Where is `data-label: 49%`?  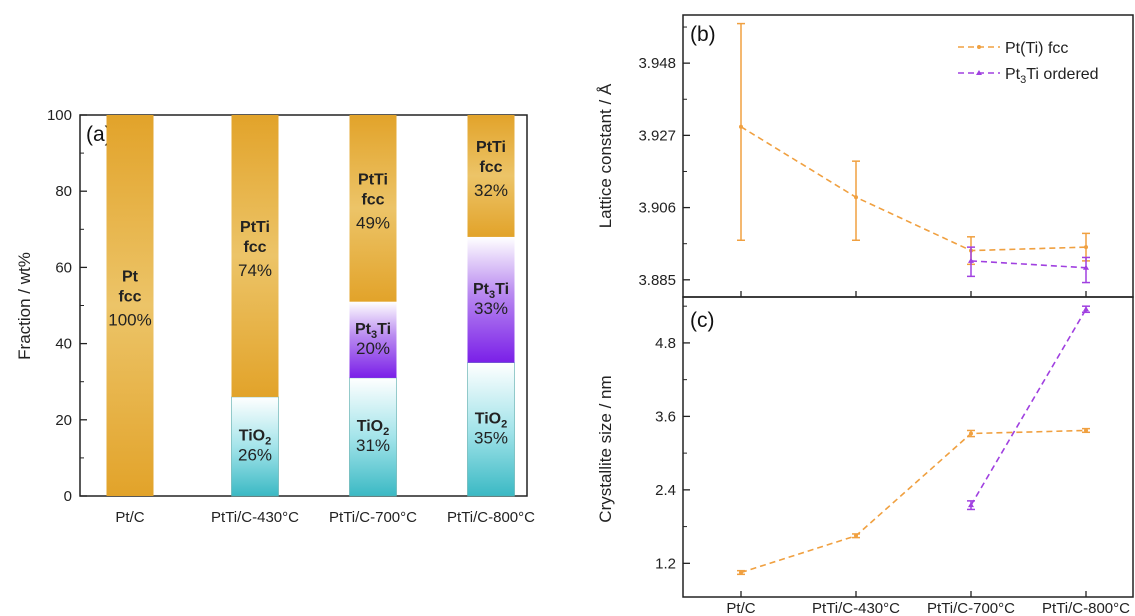 data-label: 49% is located at coordinates (373, 222).